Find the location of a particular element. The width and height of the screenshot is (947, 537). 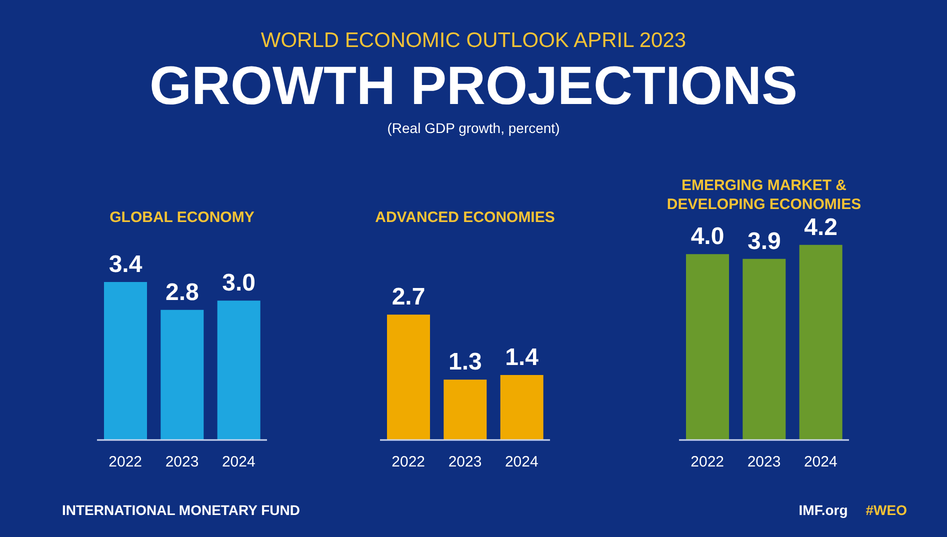

text: INTERNATIONAL MONETARY FUND is located at coordinates (181, 510).